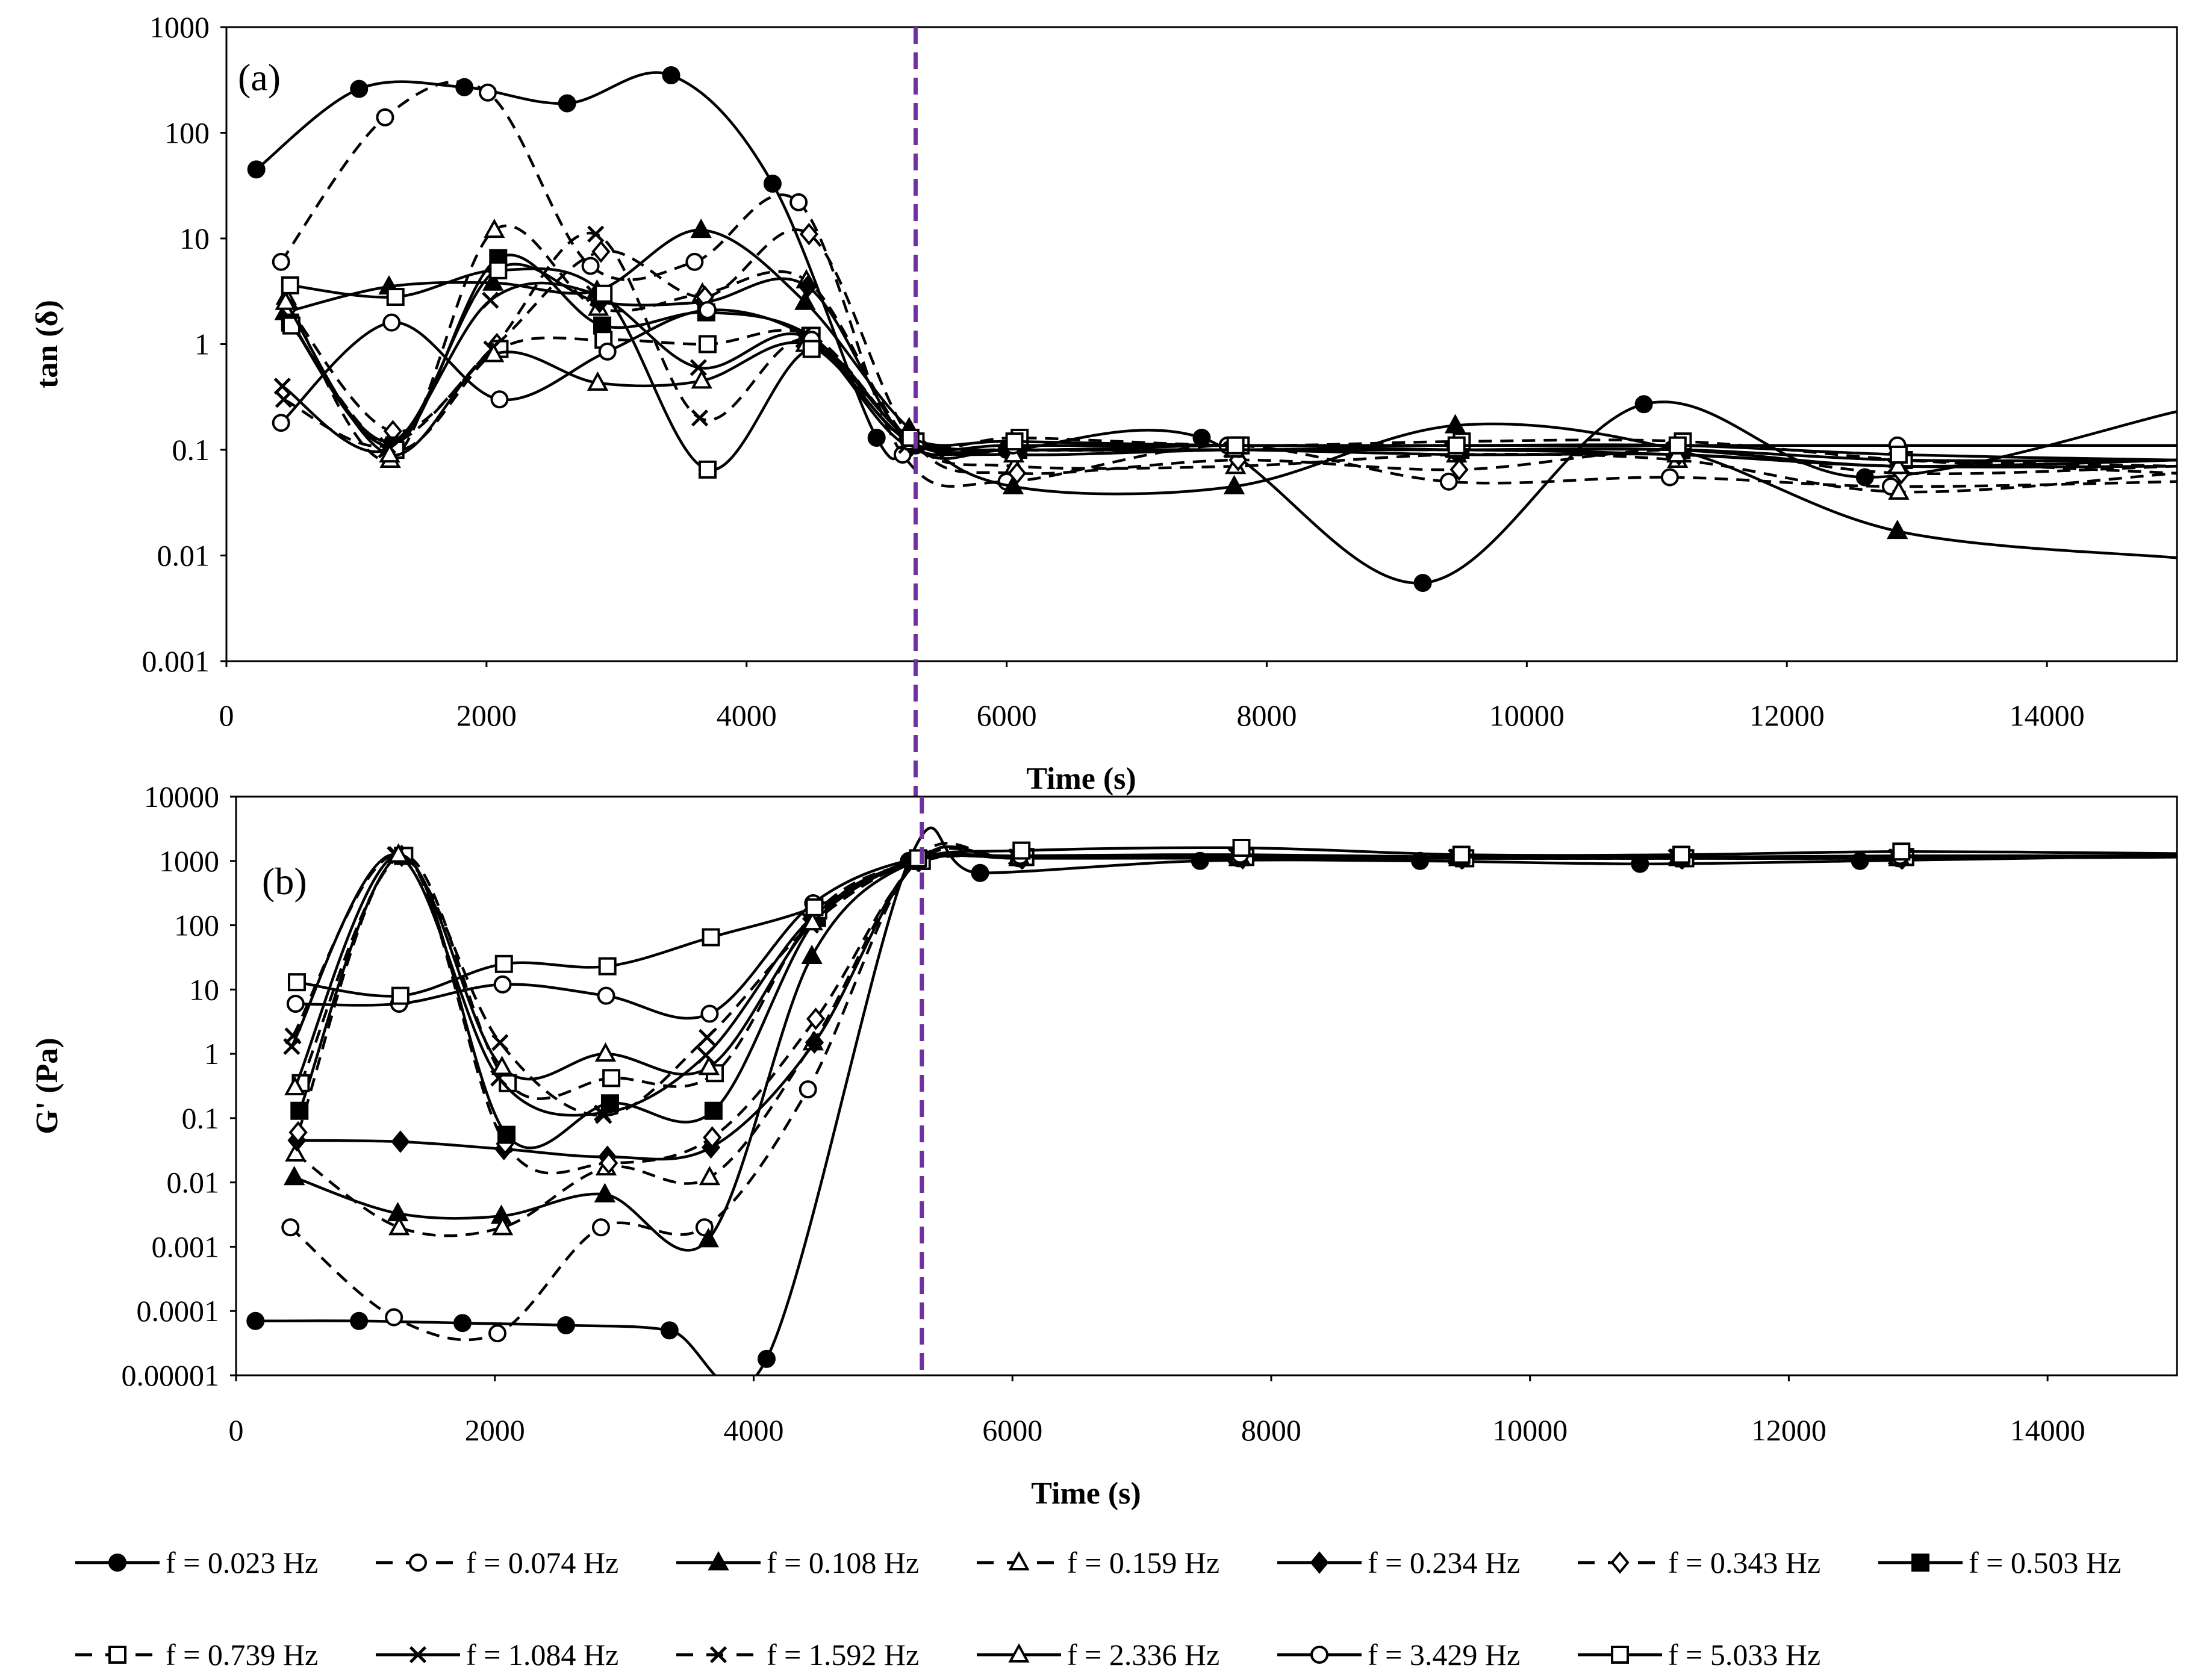  I want to click on legend-item: f = 0.234 Hz, so click(1399, 1563).